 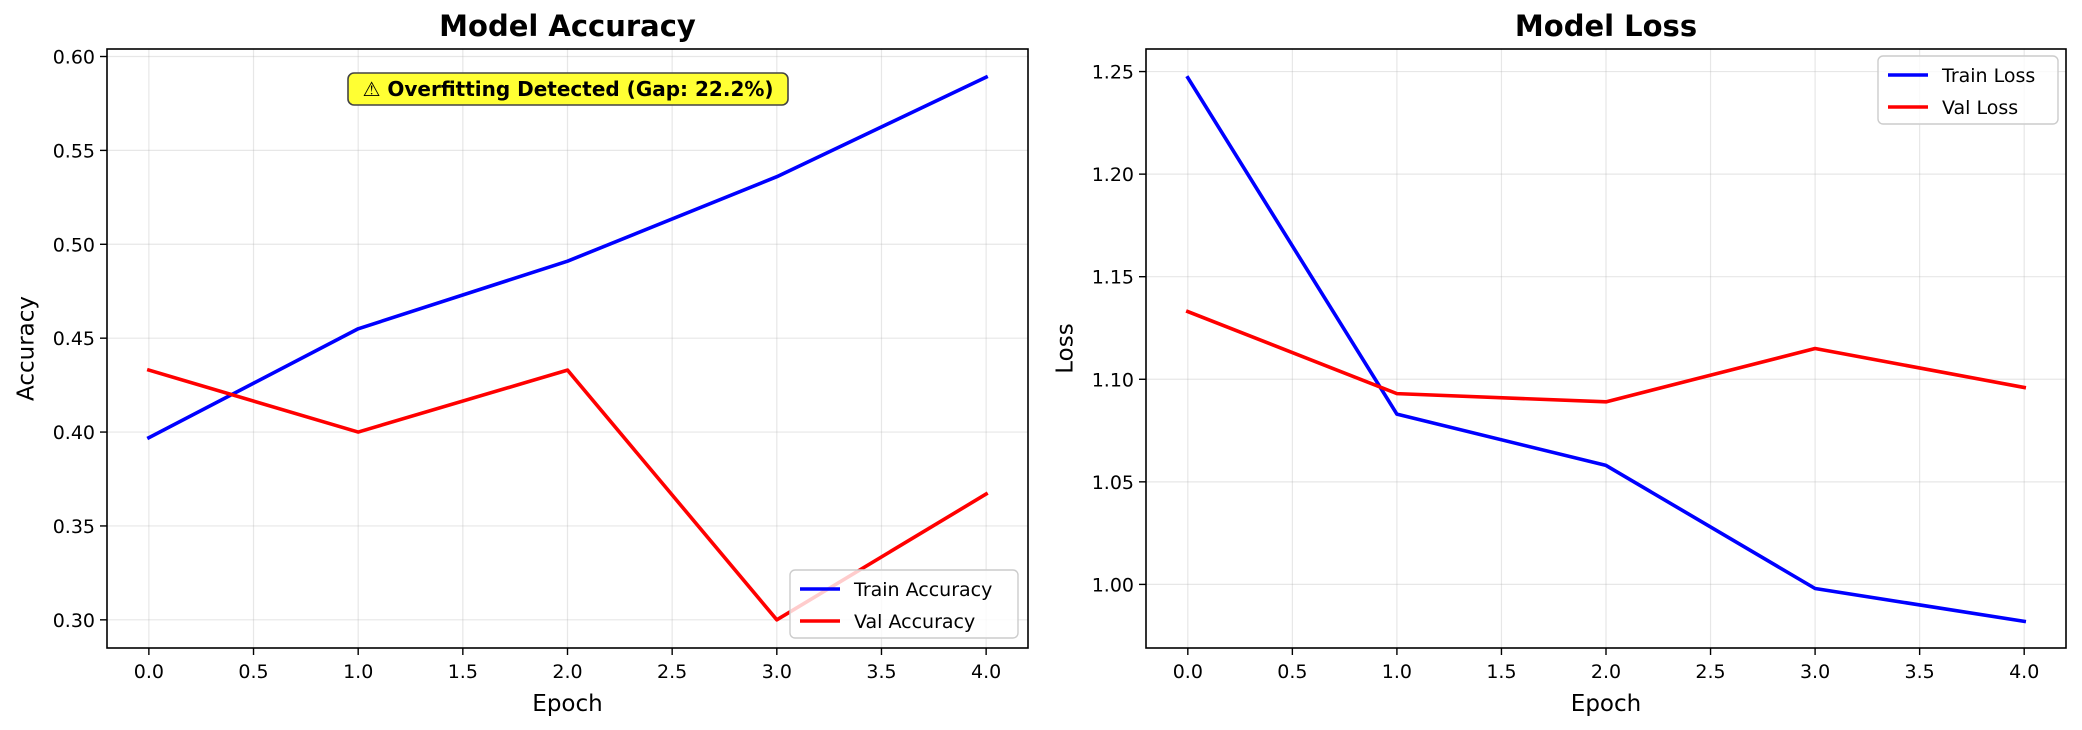 I want to click on chart-0-x-tick-label: 0.0, so click(x=149, y=672).